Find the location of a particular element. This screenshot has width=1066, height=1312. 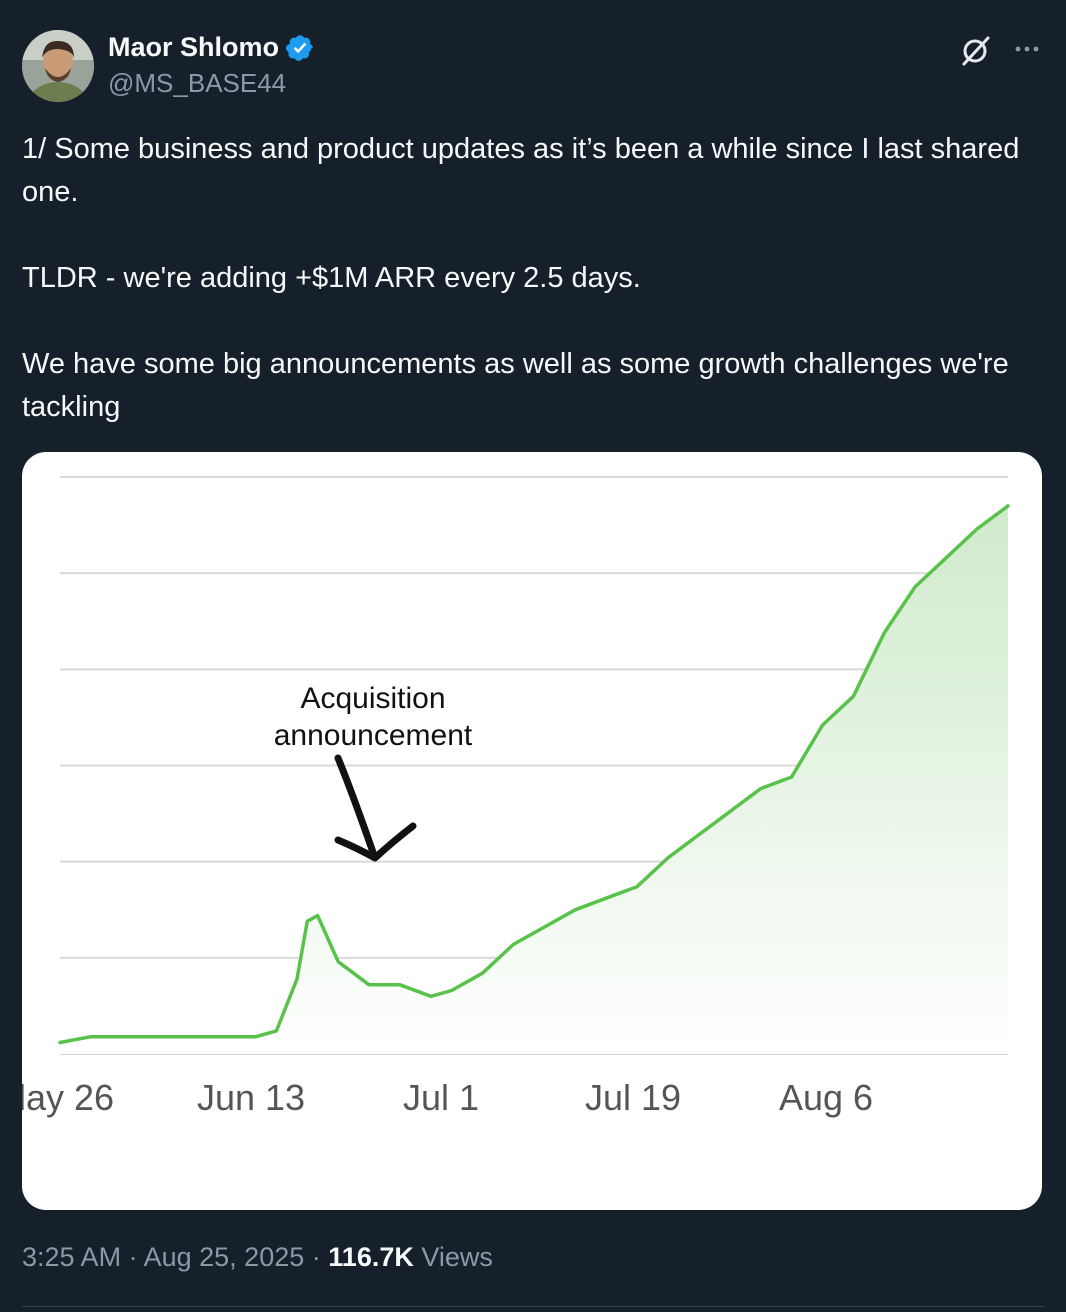

views-label: Views is located at coordinates (457, 1257).